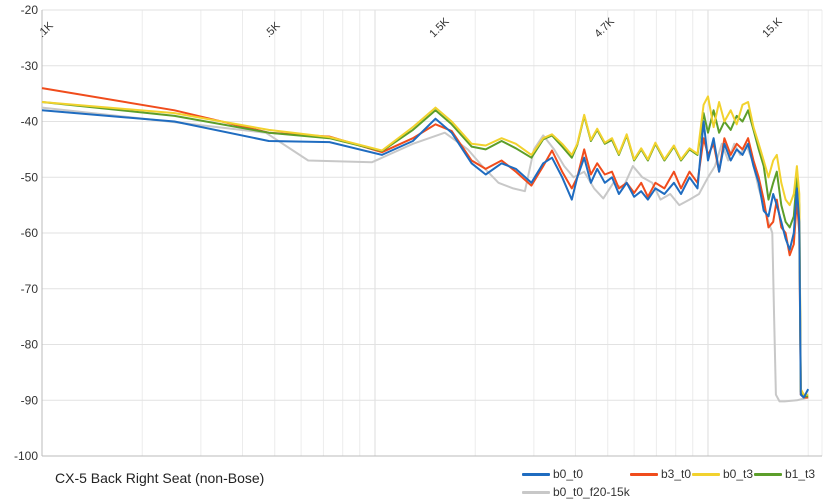  I want to click on y-tick-label: -20, so click(30, 10).